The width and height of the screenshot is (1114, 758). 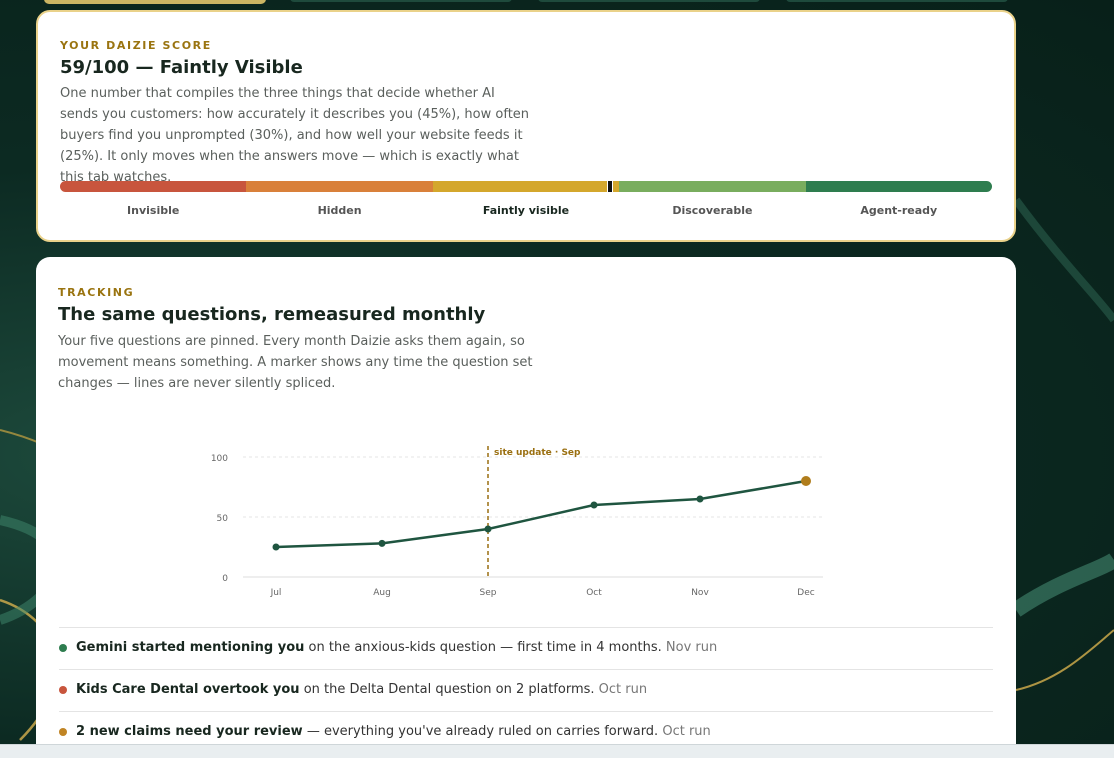 What do you see at coordinates (712, 210) in the screenshot?
I see `band-label: Discoverable` at bounding box center [712, 210].